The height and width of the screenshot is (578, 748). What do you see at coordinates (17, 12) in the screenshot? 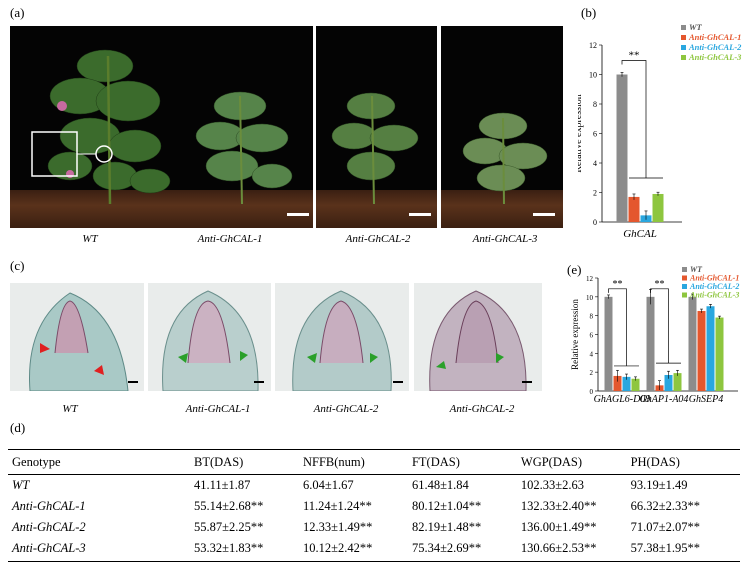
I see `panel-label-a: (a)` at bounding box center [17, 12].